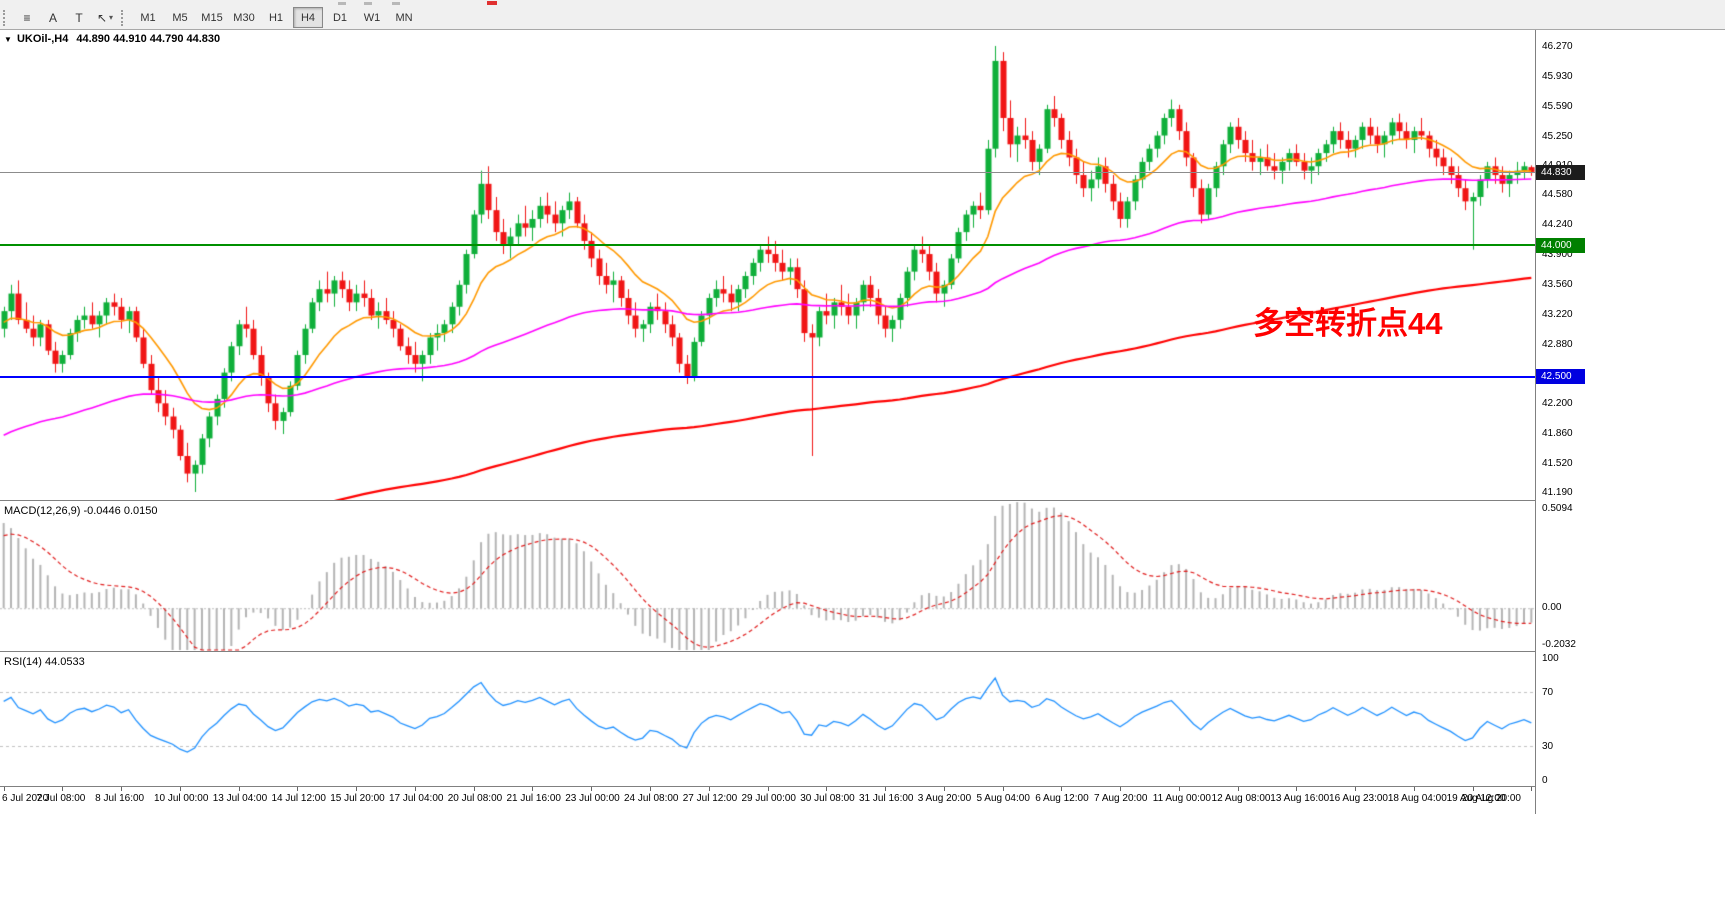  What do you see at coordinates (651, 798) in the screenshot?
I see `time-label: 24 Jul 08:00` at bounding box center [651, 798].